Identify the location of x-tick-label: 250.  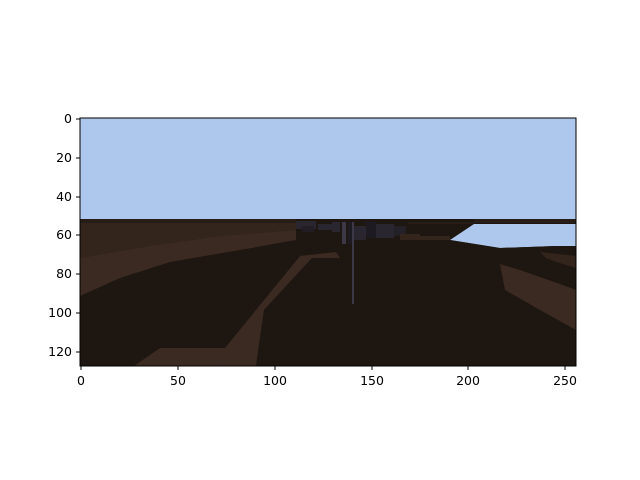
(565, 380).